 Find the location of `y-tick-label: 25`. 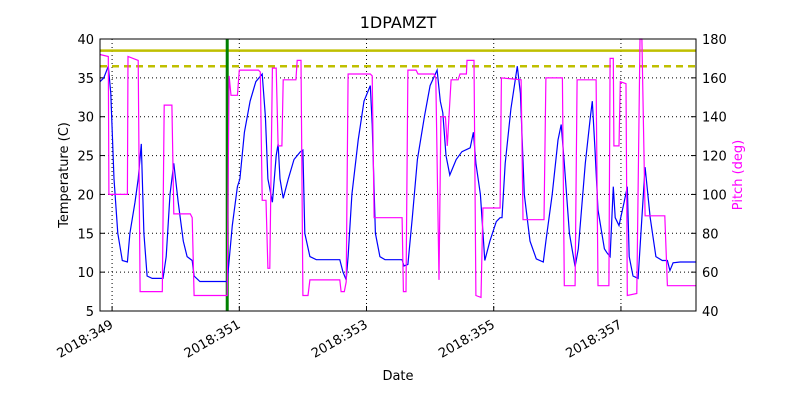

y-tick-label: 25 is located at coordinates (85, 157).